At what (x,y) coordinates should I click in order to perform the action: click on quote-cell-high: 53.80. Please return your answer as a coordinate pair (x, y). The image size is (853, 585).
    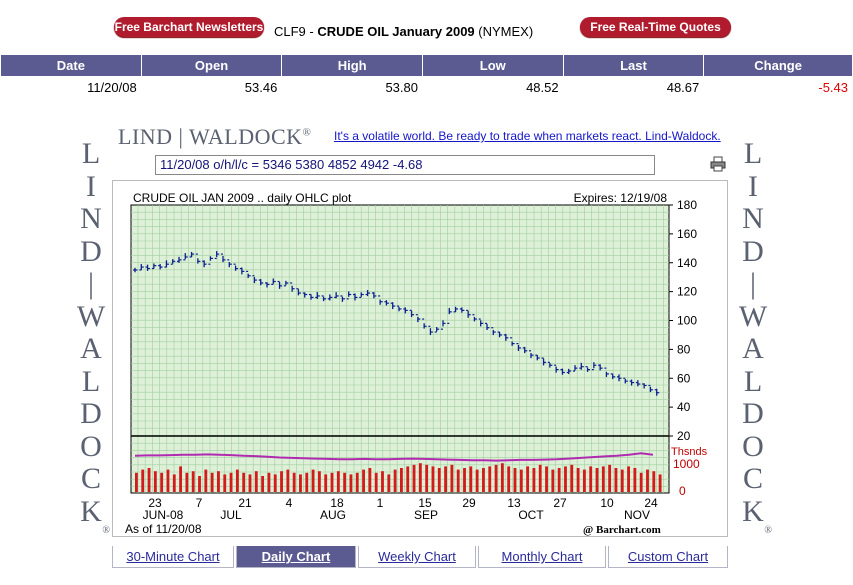
    Looking at the image, I should click on (401, 87).